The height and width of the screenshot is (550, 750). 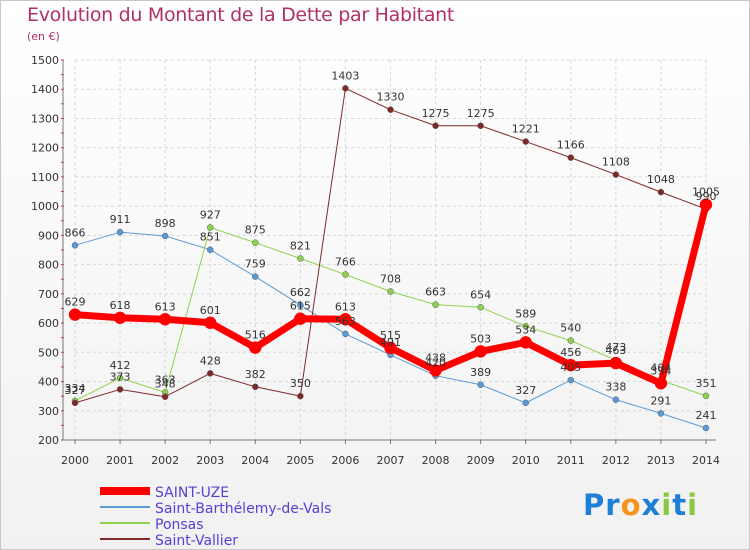 I want to click on proxiti-logo: Proxiti, so click(x=640, y=505).